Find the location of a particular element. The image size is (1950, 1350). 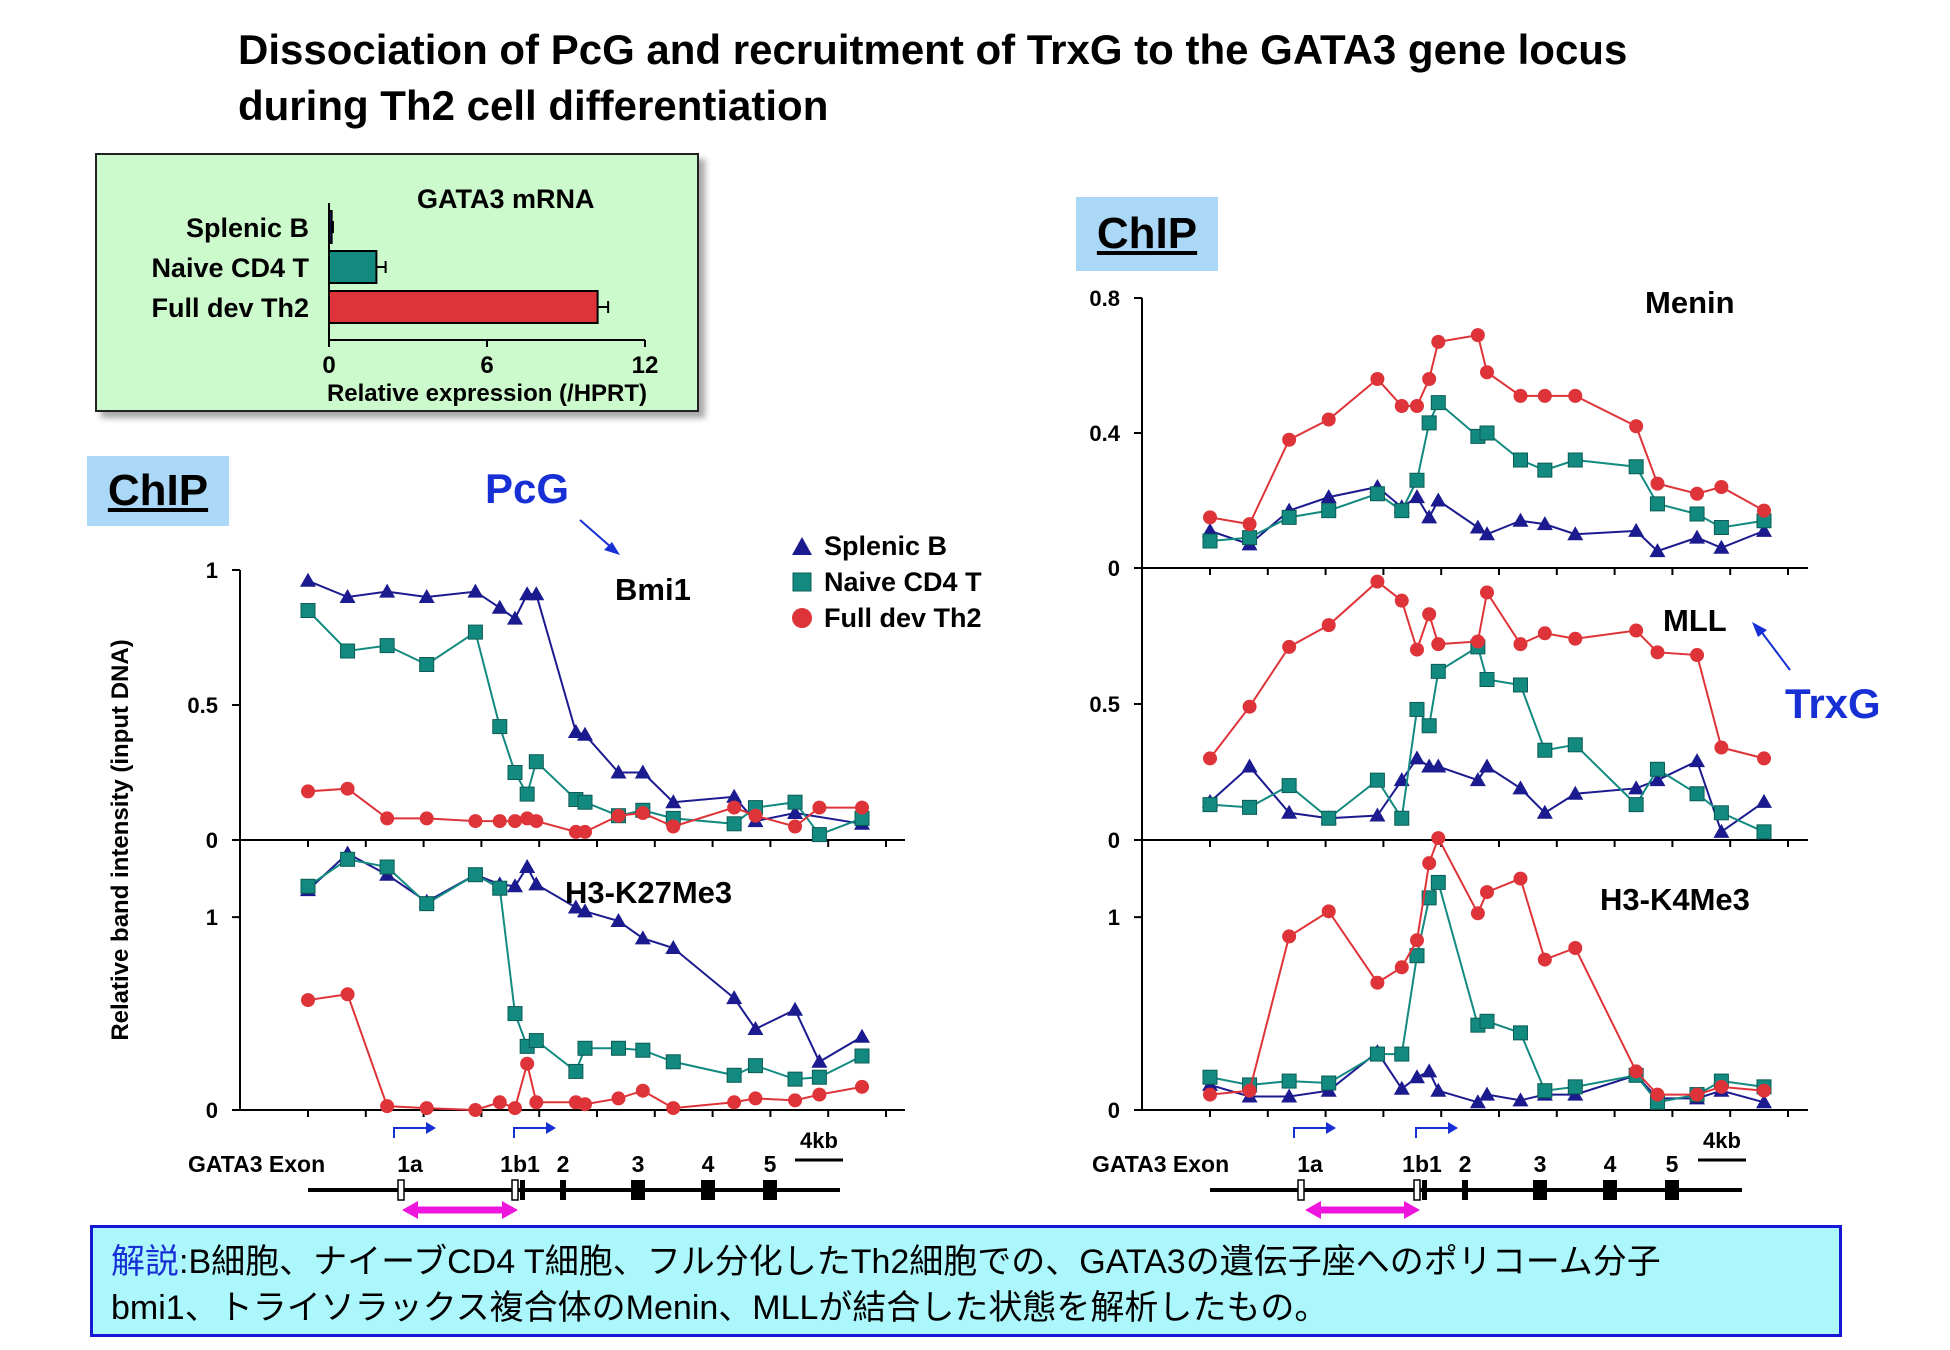

panel-title-menin: Menin is located at coordinates (1690, 302).